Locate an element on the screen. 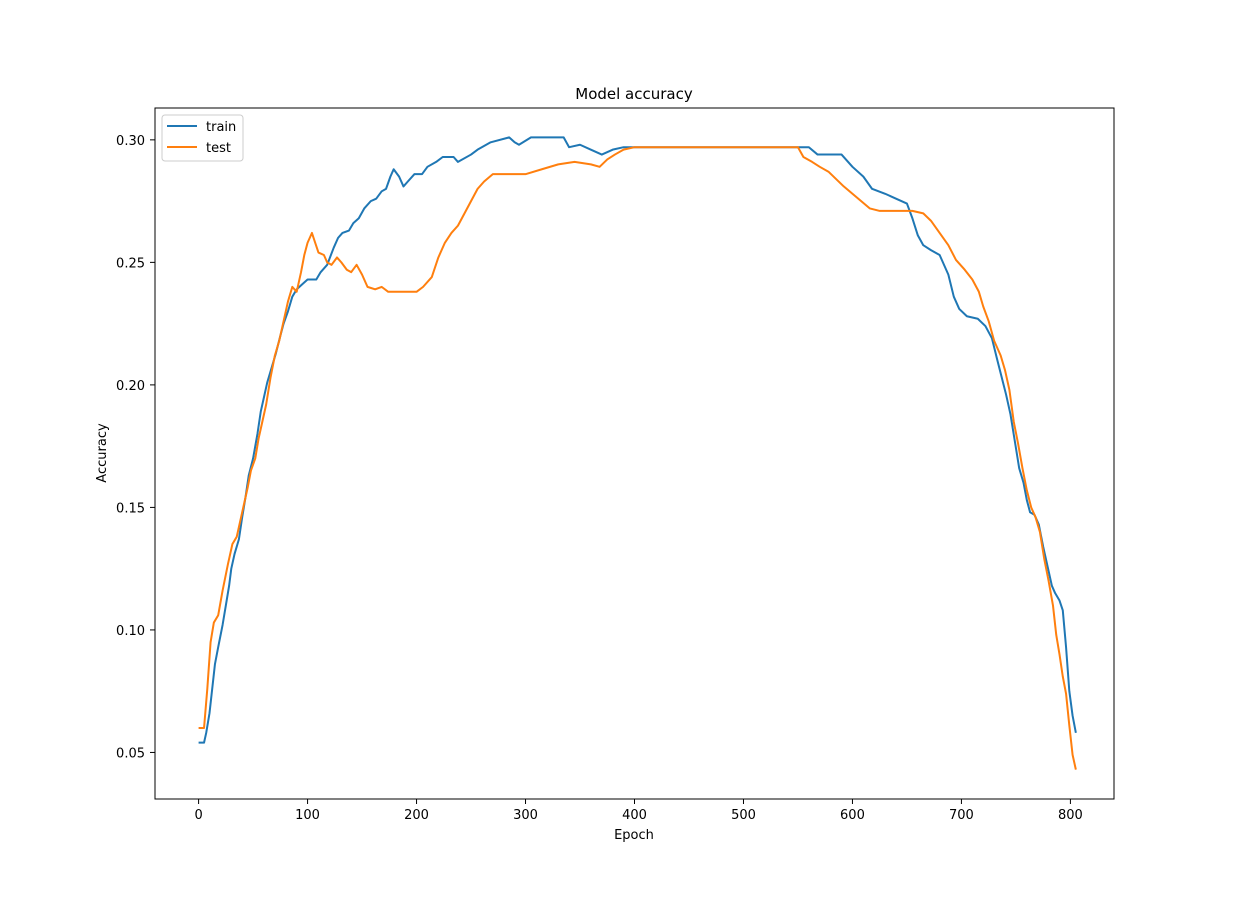  x-axis-ticks: 0 100 200 300 400 500 600 700 800 is located at coordinates (638, 811).